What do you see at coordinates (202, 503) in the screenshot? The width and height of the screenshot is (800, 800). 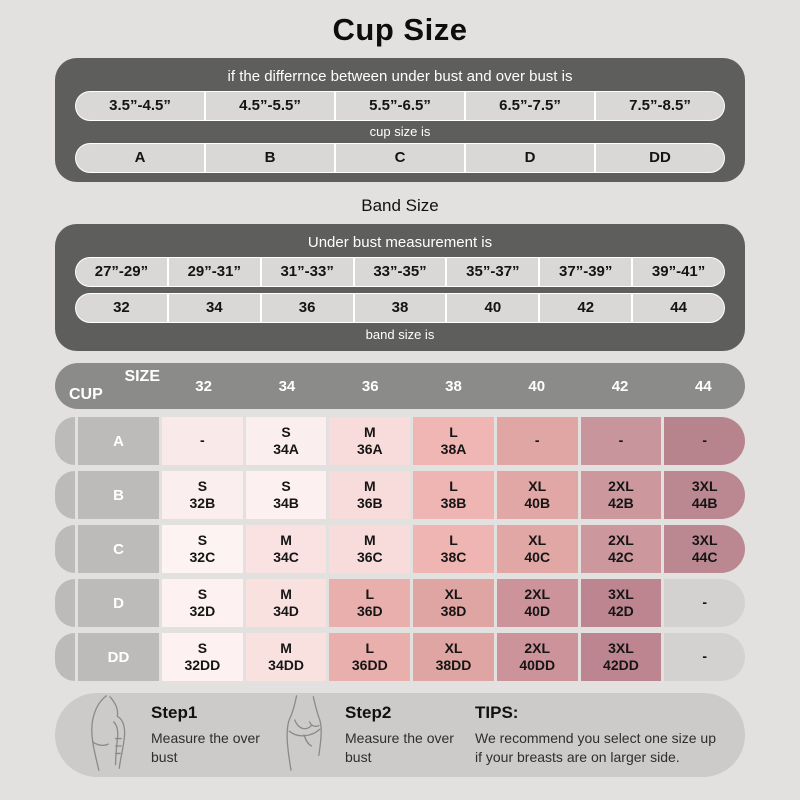 I see `size-cell-line2: 32B` at bounding box center [202, 503].